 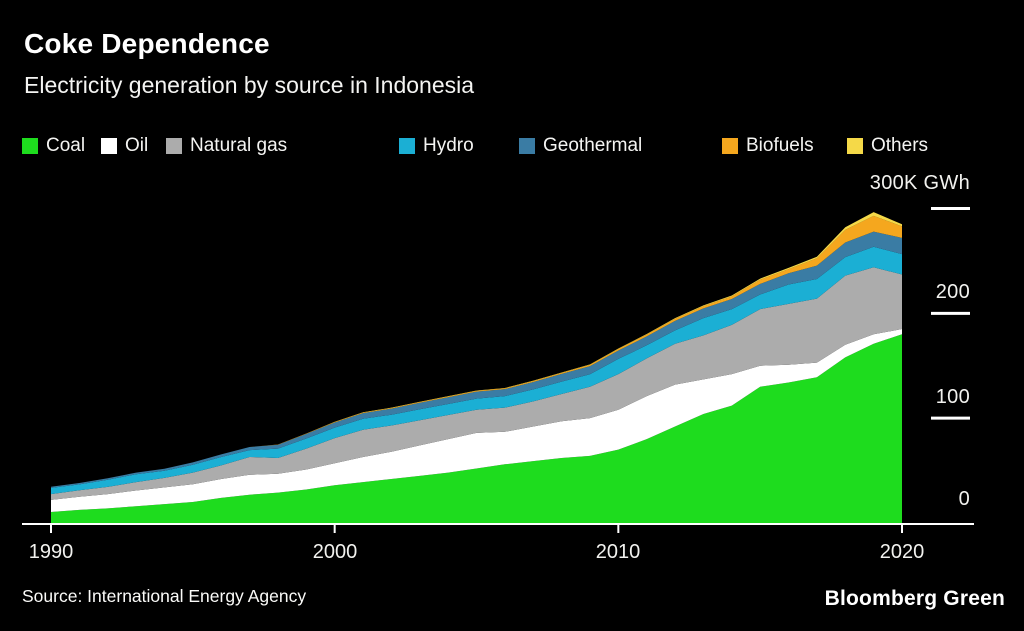 I want to click on legend-swatch-coal, so click(x=30, y=146).